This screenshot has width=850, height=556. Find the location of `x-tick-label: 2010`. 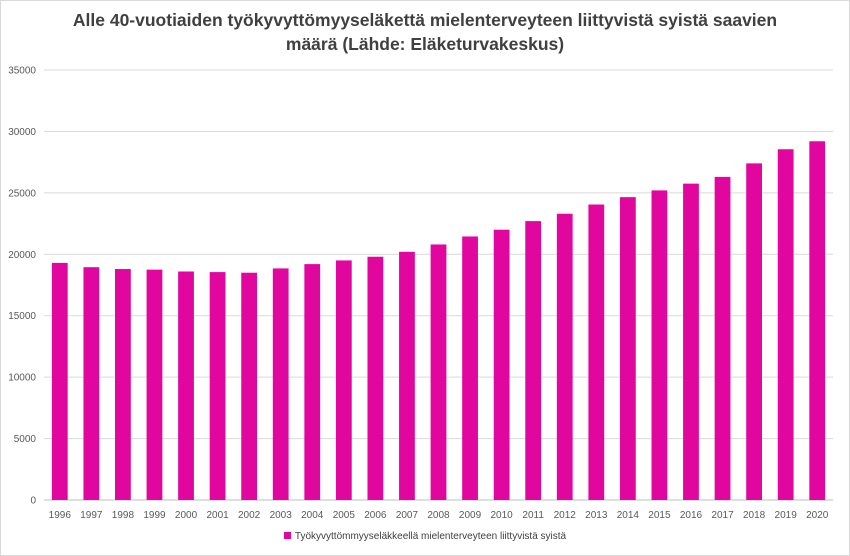

x-tick-label: 2010 is located at coordinates (501, 515).